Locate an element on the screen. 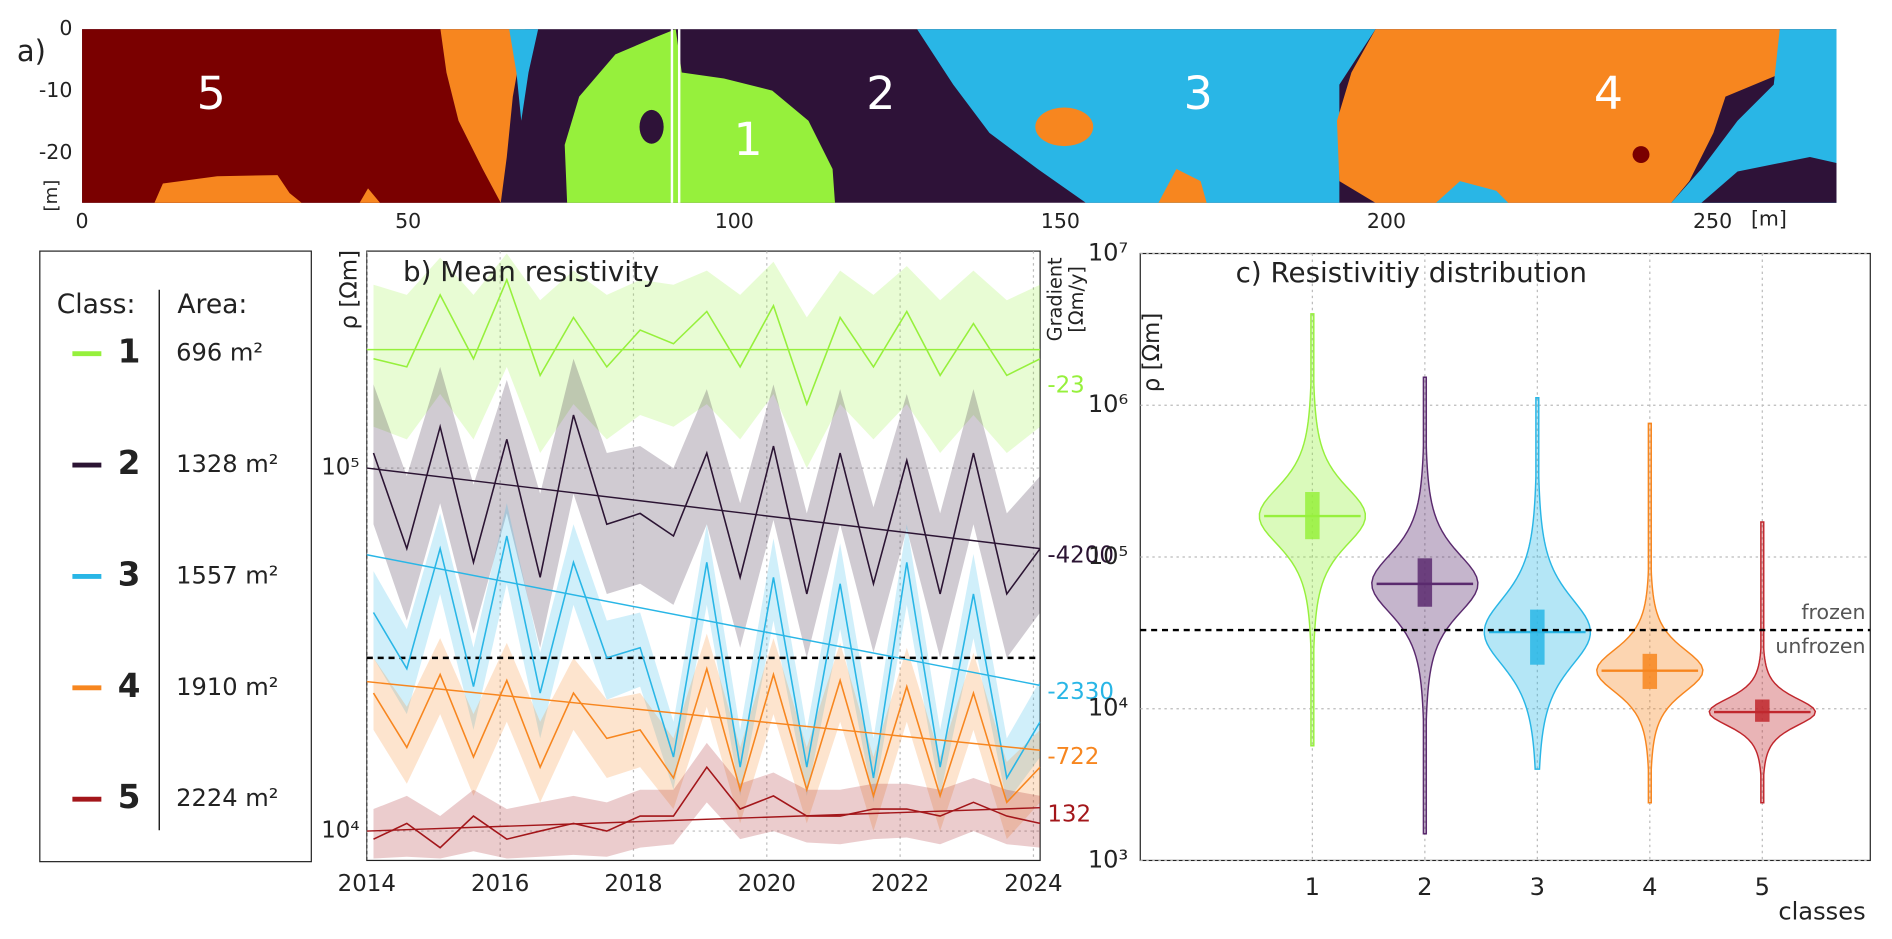  x-tick-label: 4 is located at coordinates (1649, 887).